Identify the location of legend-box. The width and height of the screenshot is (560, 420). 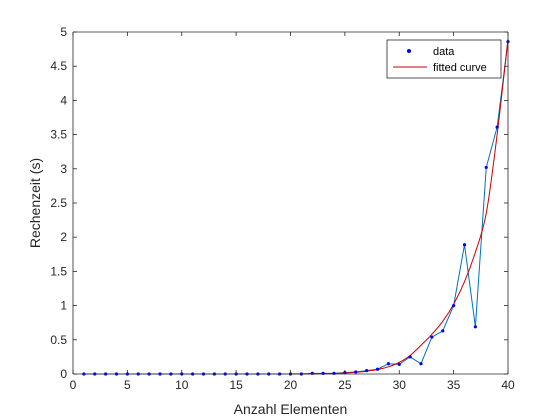
(444, 59).